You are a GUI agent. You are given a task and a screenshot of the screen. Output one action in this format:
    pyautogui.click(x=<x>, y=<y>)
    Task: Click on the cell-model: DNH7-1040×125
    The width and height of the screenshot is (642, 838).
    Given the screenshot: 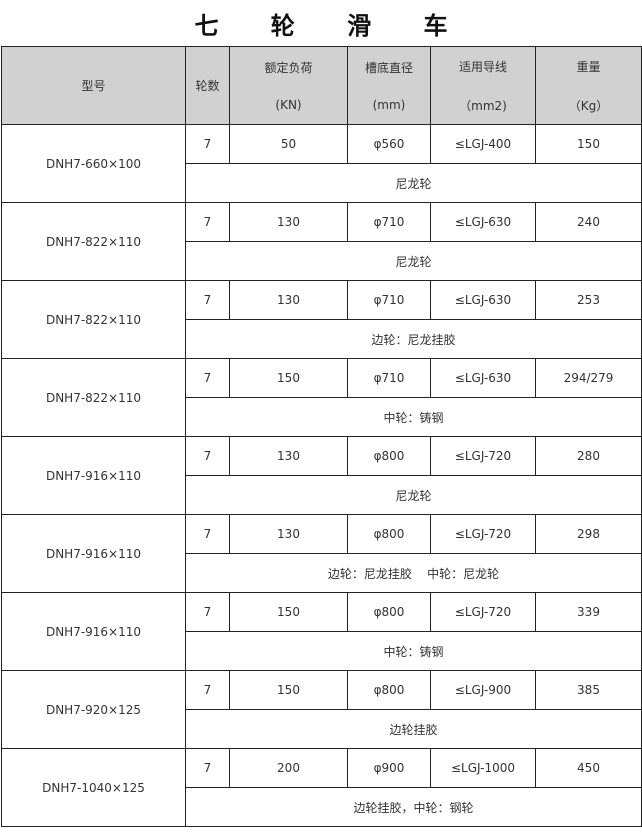 What is the action you would take?
    pyautogui.click(x=93, y=787)
    